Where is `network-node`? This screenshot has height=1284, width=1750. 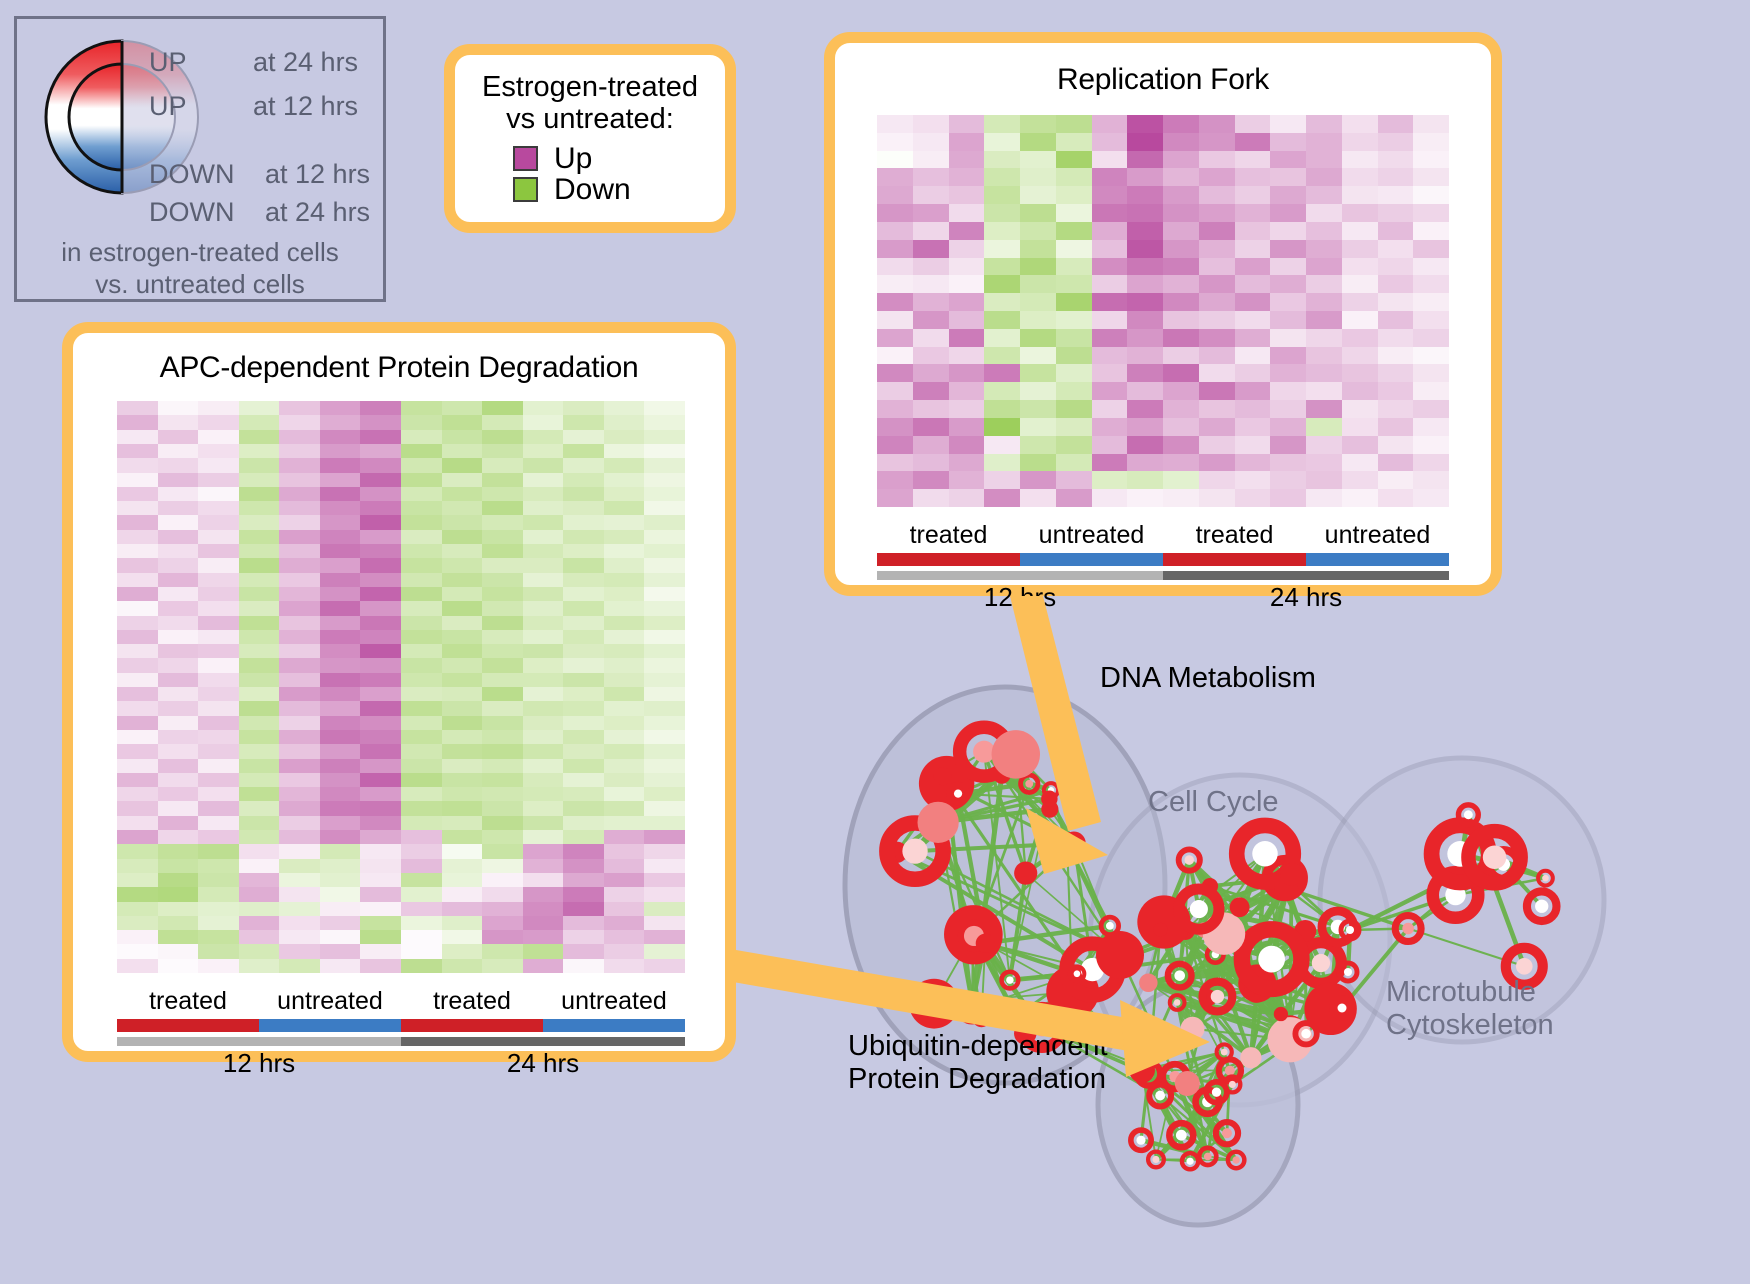
network-node is located at coordinates (1193, 1029).